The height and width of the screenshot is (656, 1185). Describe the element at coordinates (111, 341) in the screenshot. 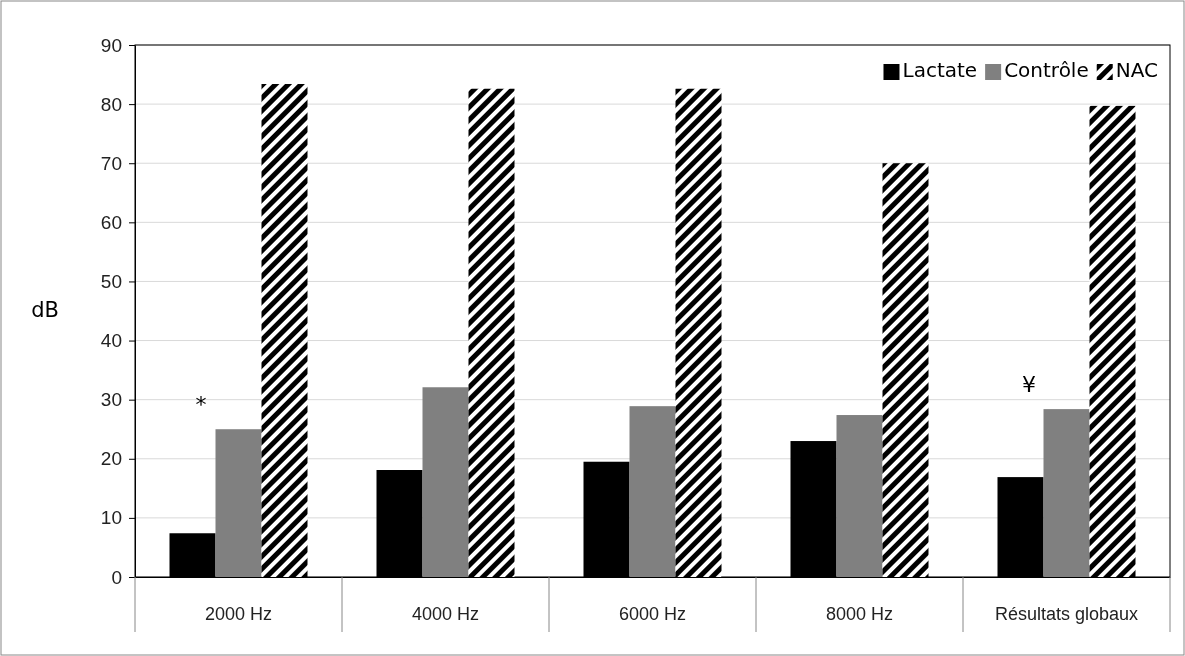

I see `y-tick-label: 40` at that location.